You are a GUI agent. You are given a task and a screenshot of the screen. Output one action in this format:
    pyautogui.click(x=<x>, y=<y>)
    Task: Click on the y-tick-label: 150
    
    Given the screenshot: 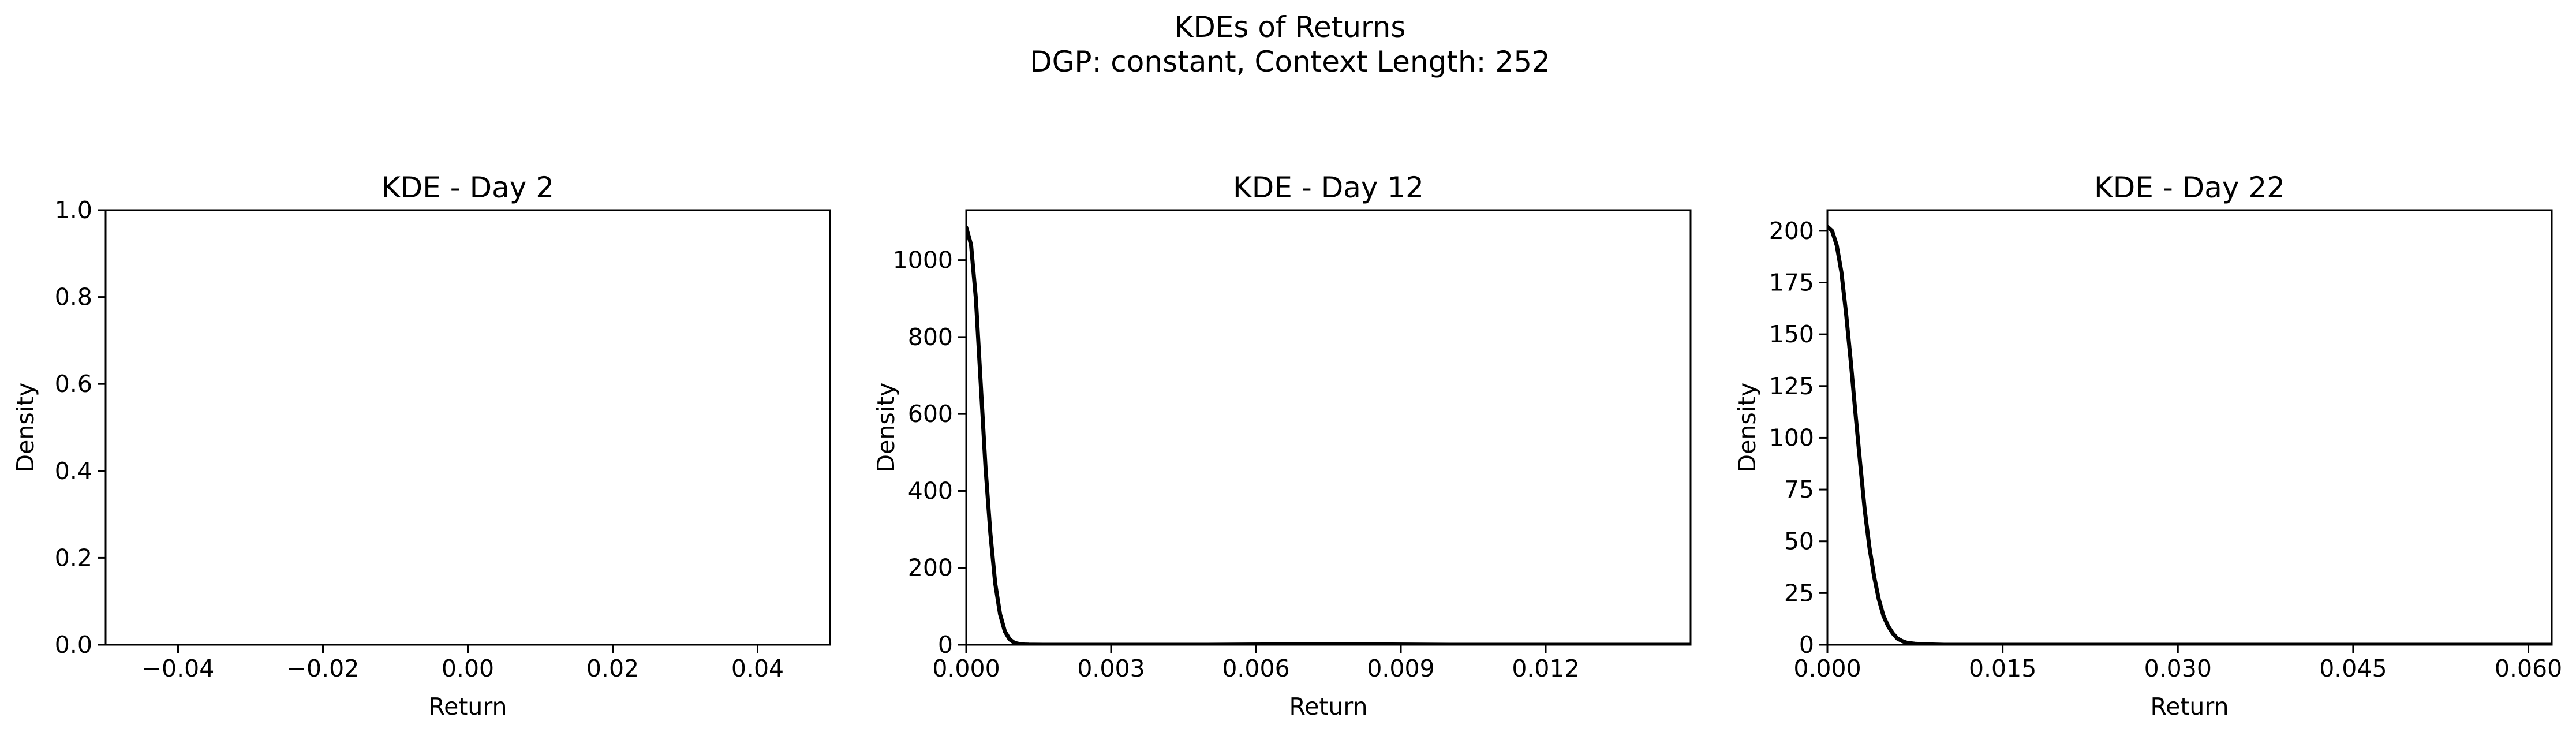 What is the action you would take?
    pyautogui.click(x=1791, y=334)
    